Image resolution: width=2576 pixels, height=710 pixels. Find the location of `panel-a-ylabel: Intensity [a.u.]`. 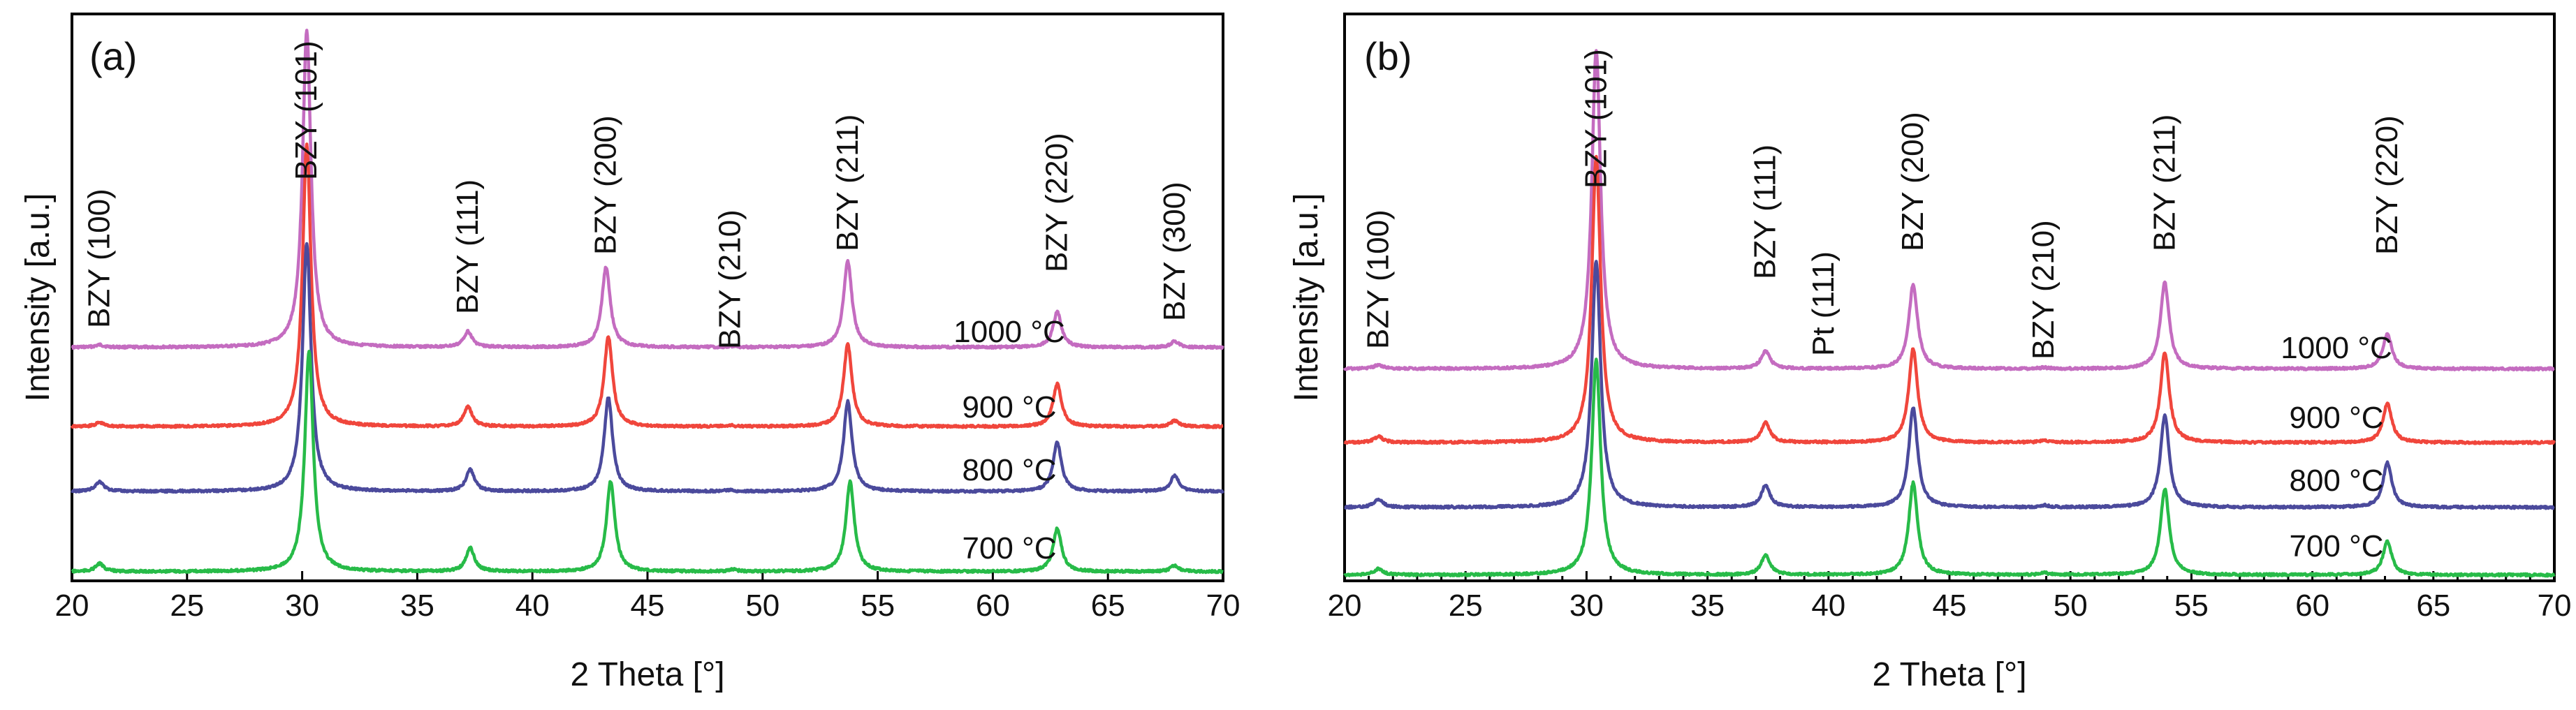

panel-a-ylabel: Intensity [a.u.] is located at coordinates (38, 297).